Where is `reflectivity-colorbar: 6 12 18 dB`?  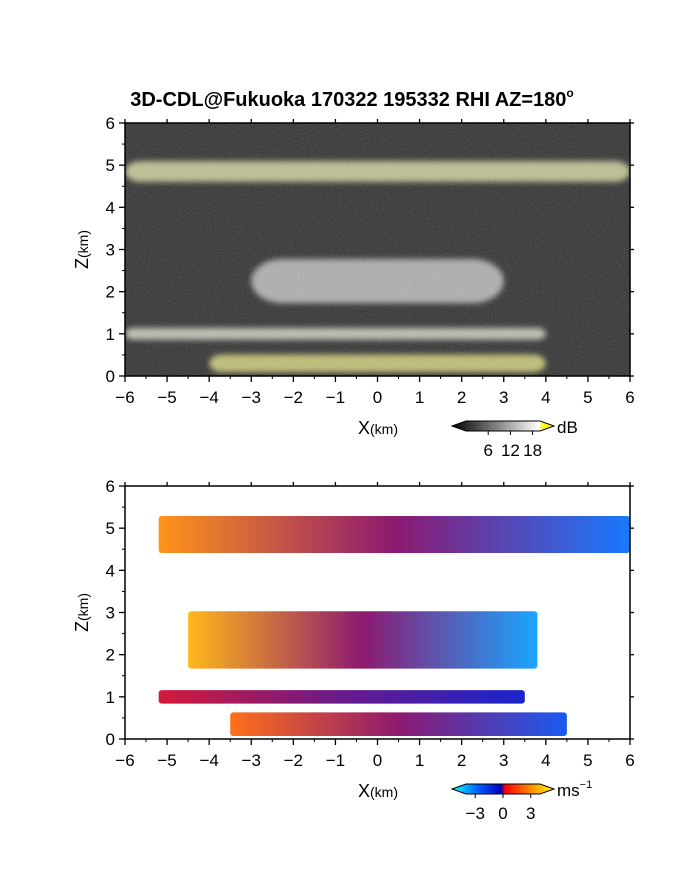 reflectivity-colorbar: 6 12 18 dB is located at coordinates (514, 439).